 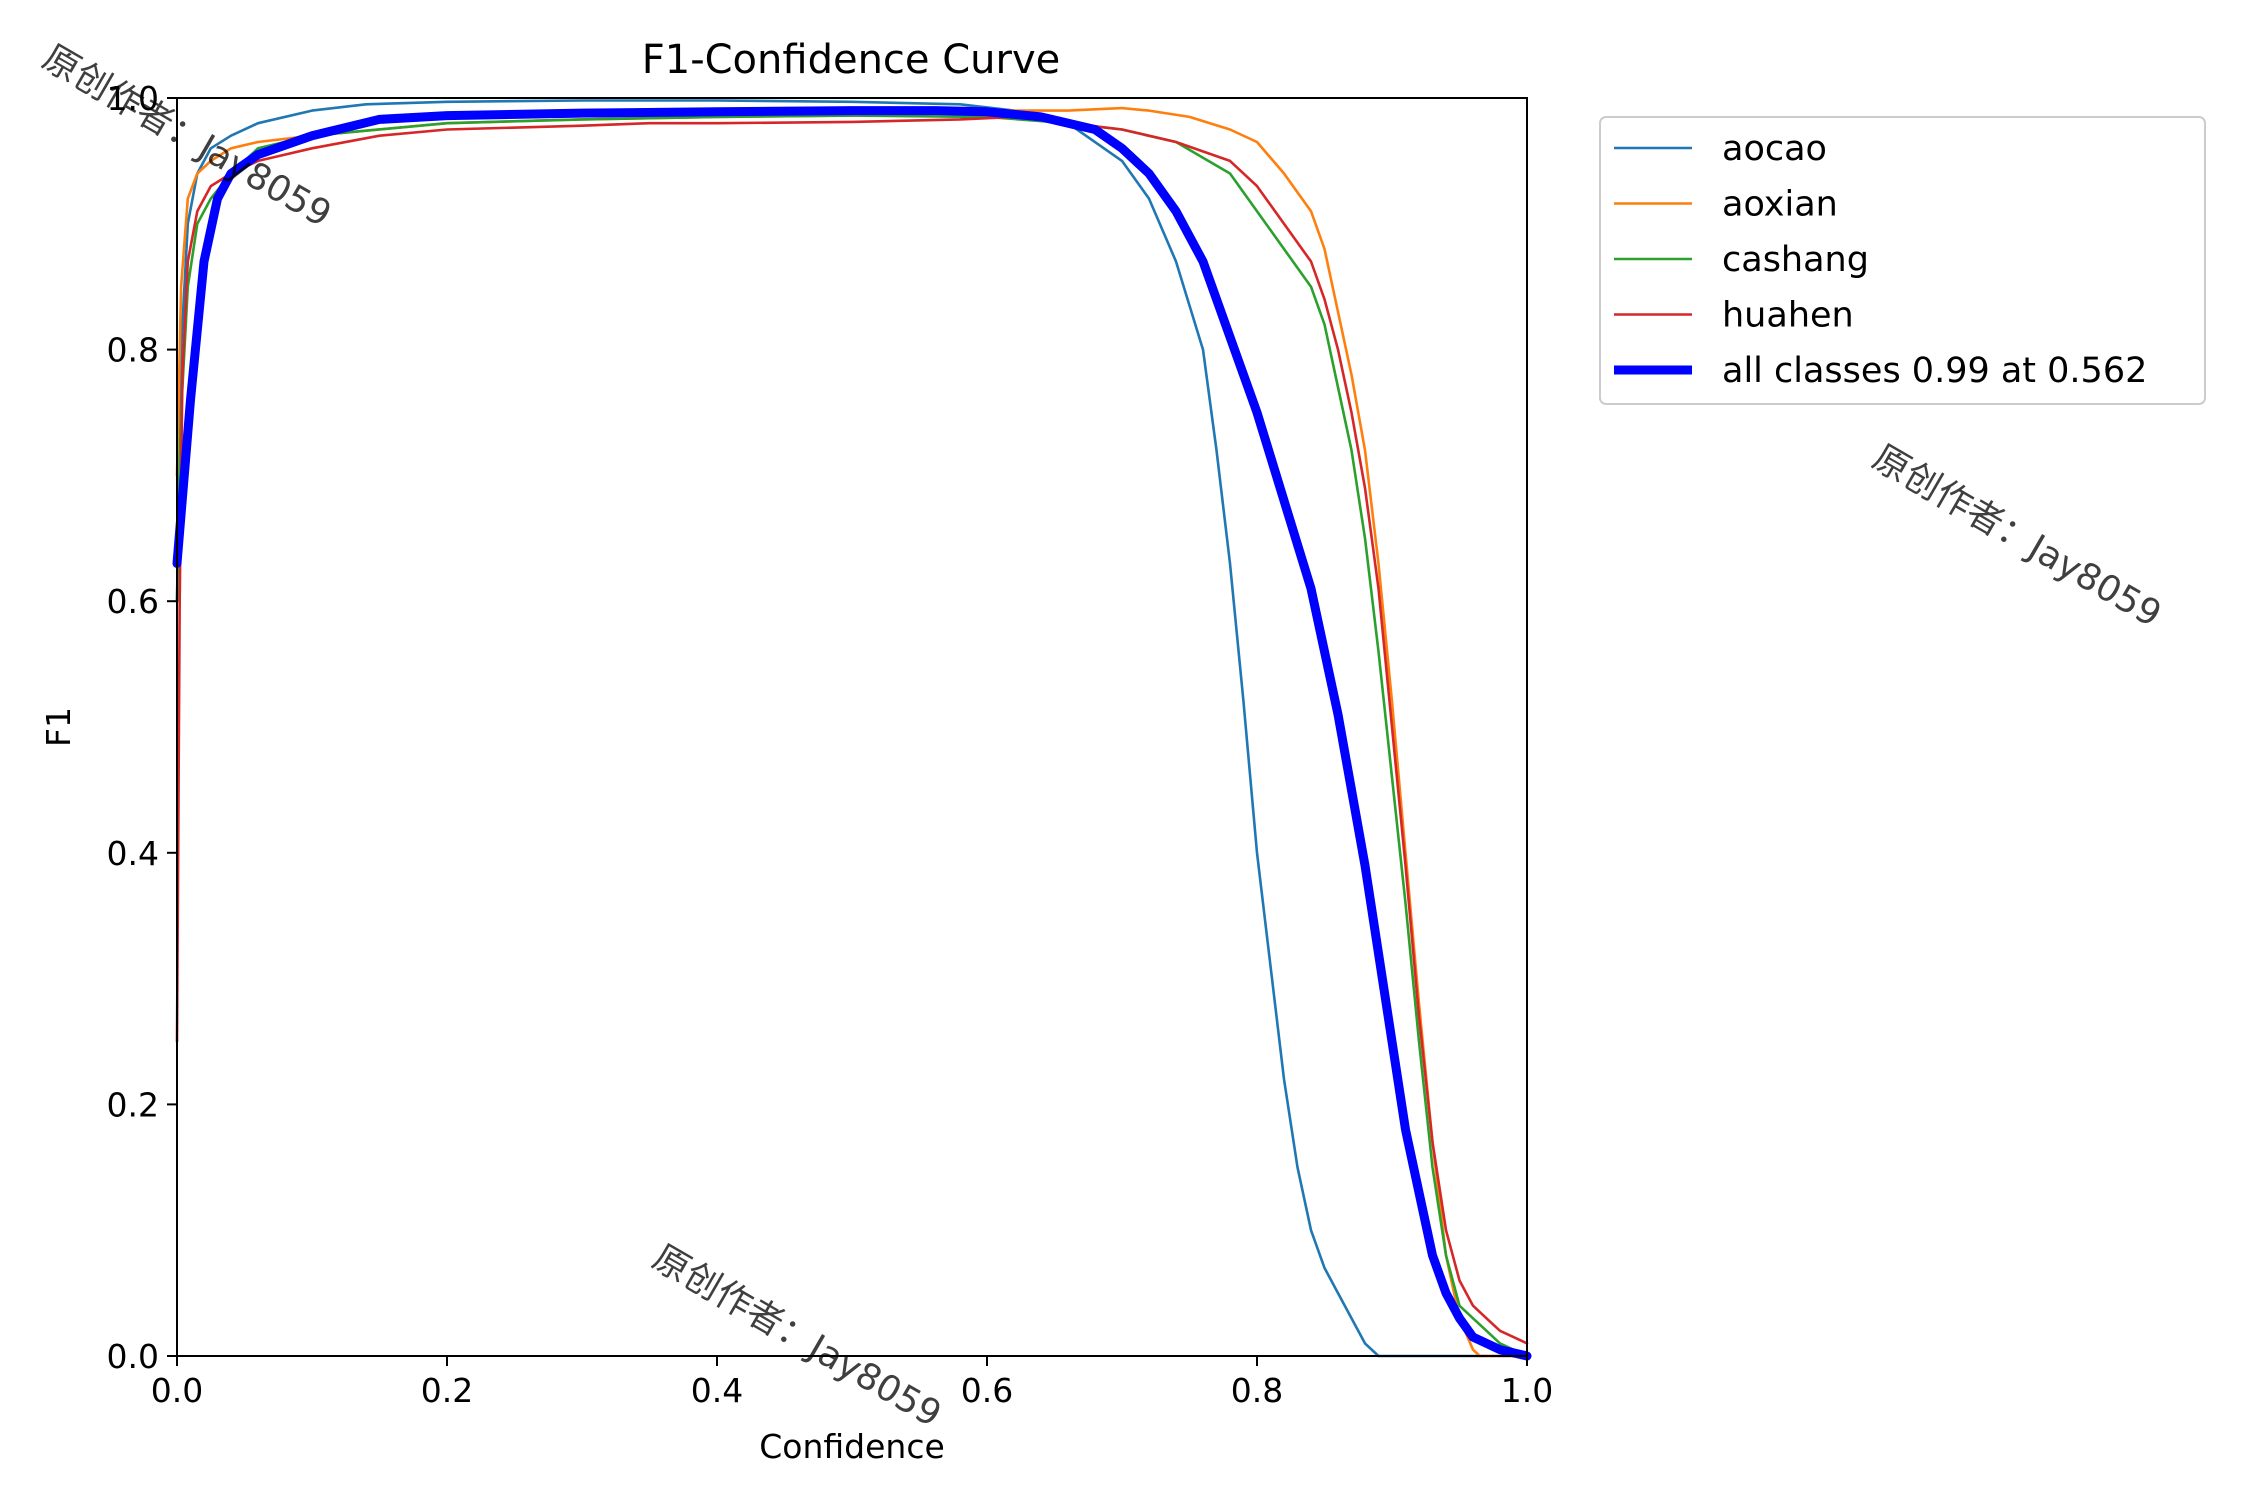 What do you see at coordinates (447, 1390) in the screenshot?
I see `x-tick-label: 0.2` at bounding box center [447, 1390].